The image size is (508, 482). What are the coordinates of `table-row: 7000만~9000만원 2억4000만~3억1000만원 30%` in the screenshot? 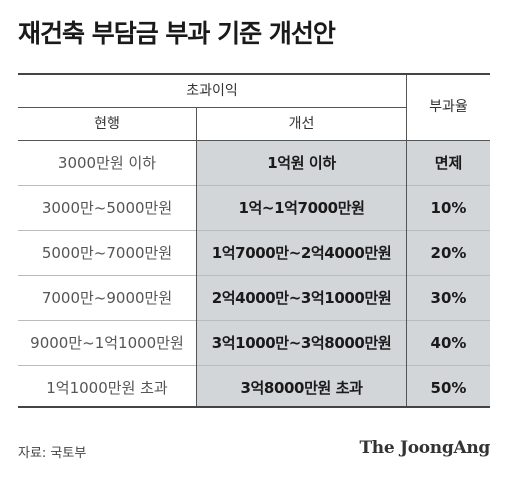 It's located at (254, 297).